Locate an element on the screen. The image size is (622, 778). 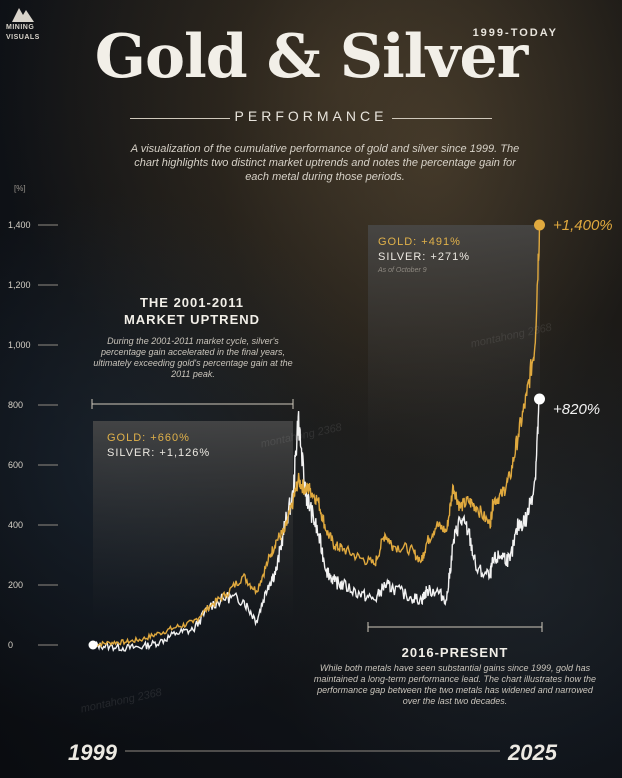
y-axis-unit: [%] is located at coordinates (20, 188).